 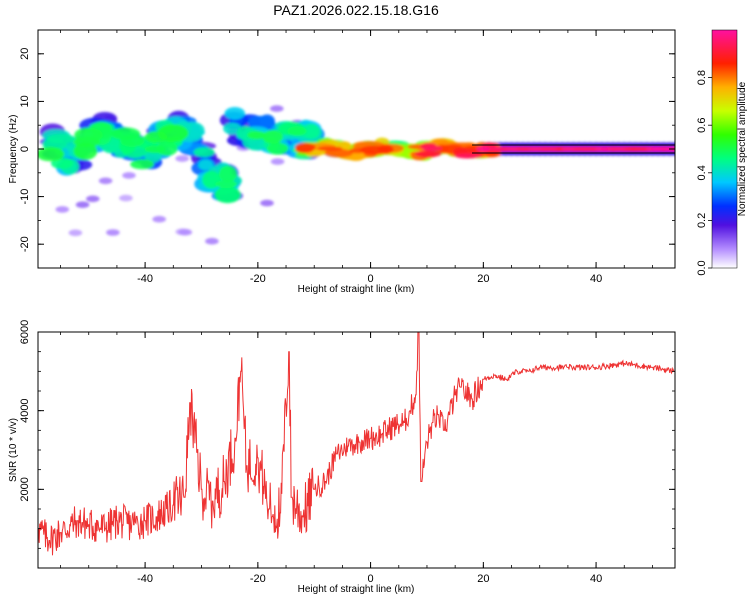 What do you see at coordinates (25, 489) in the screenshot?
I see `snr-y-tick-label: 2000` at bounding box center [25, 489].